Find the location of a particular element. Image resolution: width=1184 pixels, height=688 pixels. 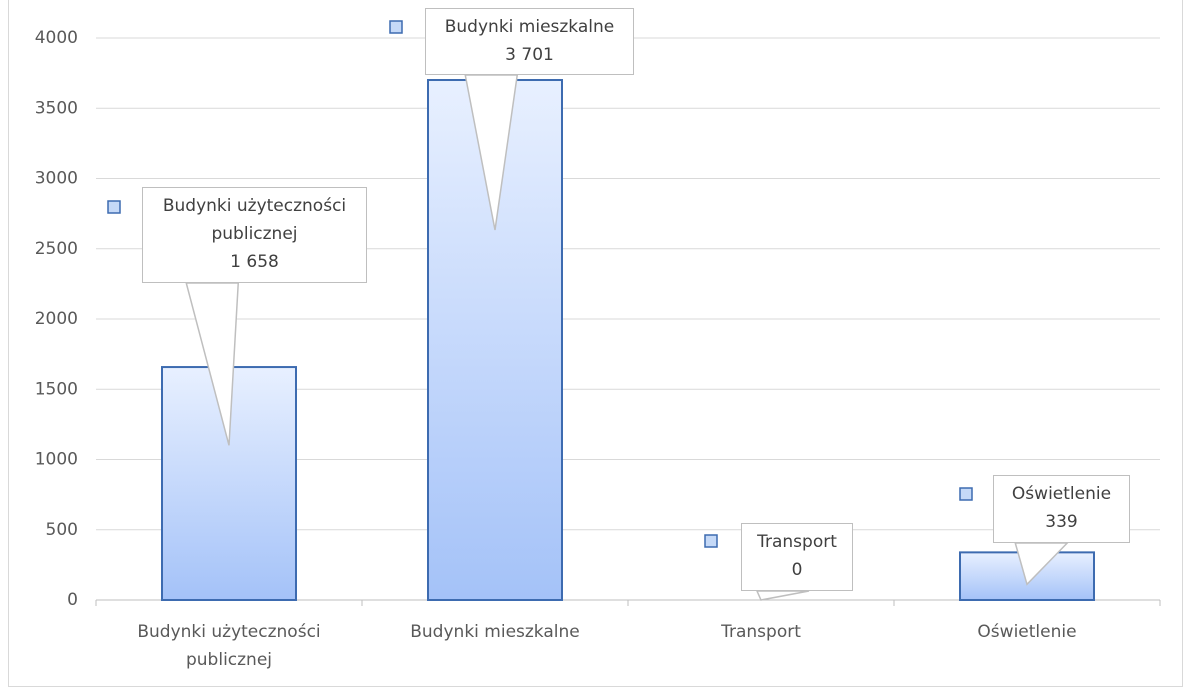

y-tick-label: 1500 is located at coordinates (56, 389).